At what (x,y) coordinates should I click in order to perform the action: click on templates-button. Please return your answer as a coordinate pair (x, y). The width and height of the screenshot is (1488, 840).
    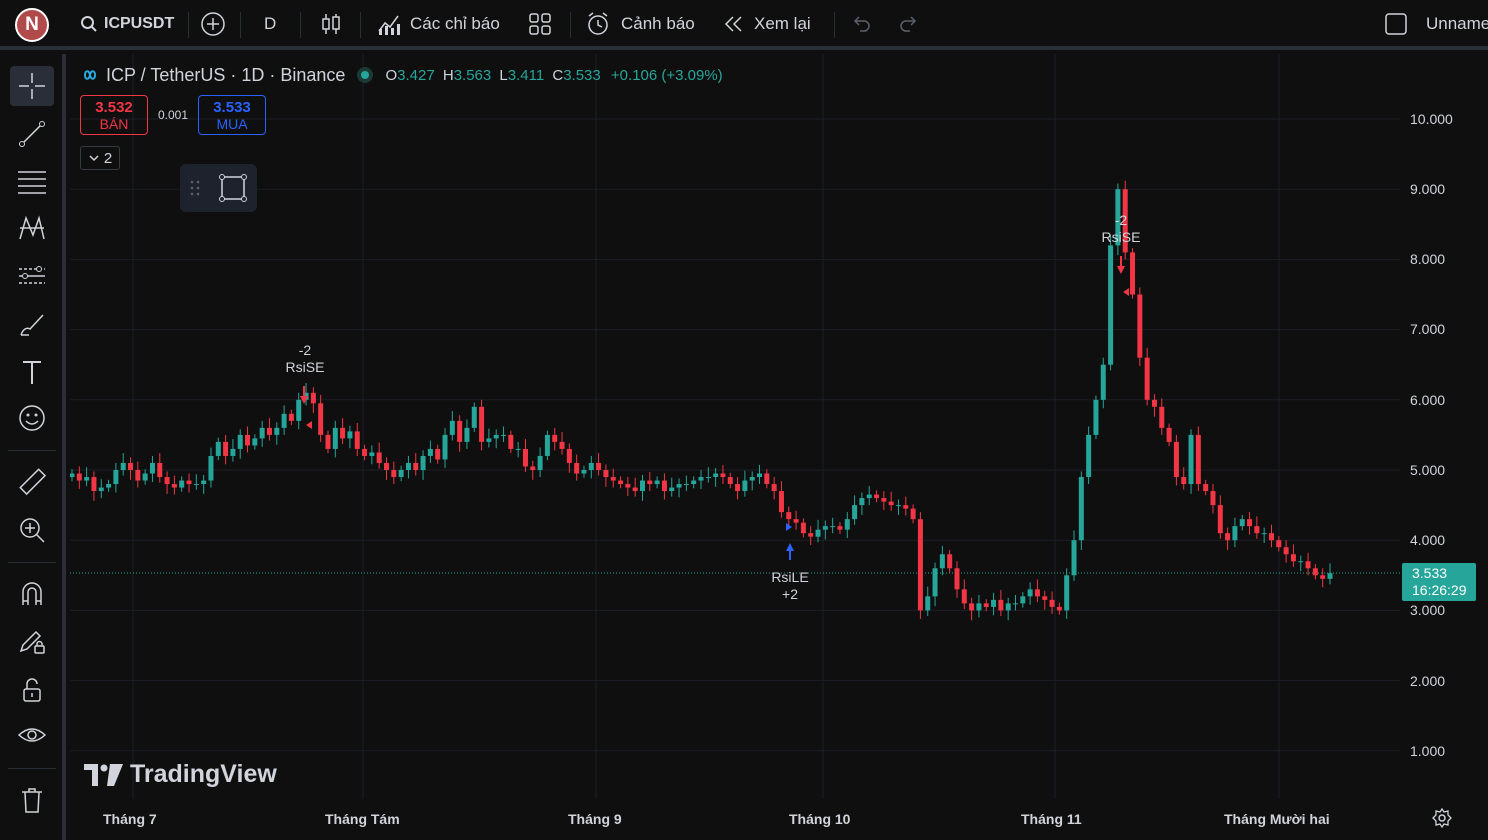
    Looking at the image, I should click on (540, 24).